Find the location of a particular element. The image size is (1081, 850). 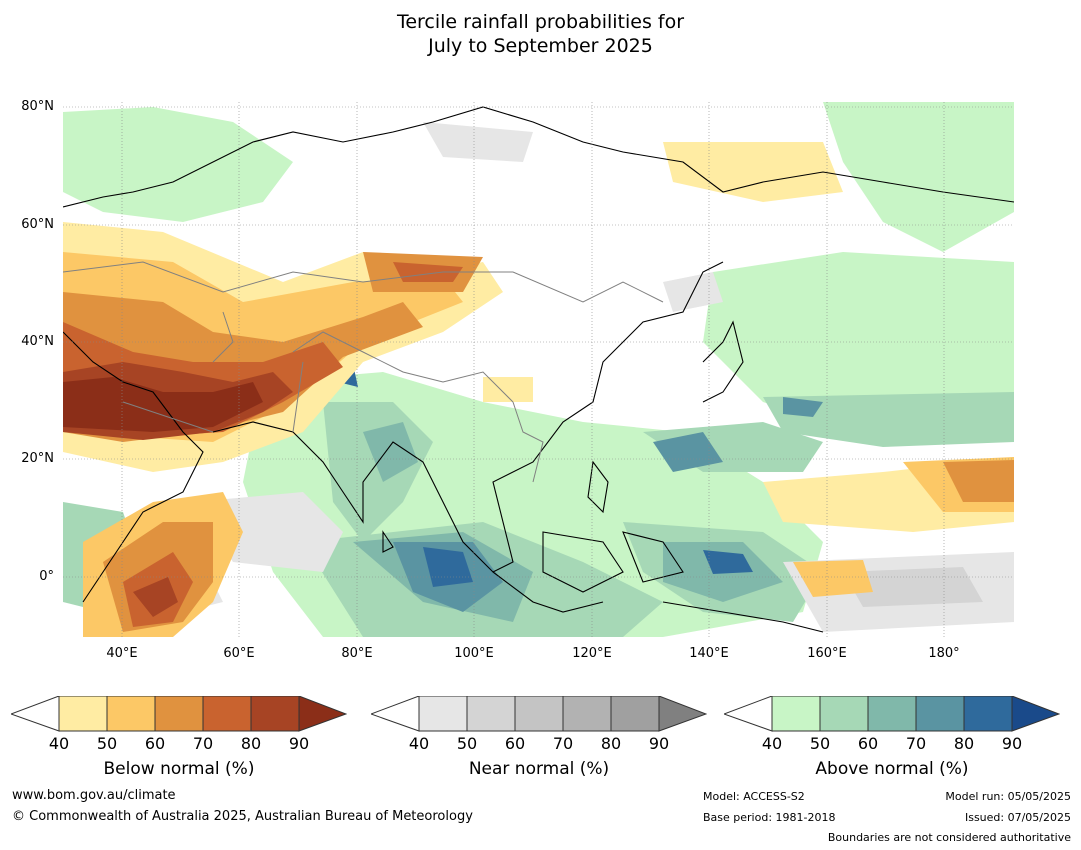

above-max-arrow is located at coordinates (1035, 714).